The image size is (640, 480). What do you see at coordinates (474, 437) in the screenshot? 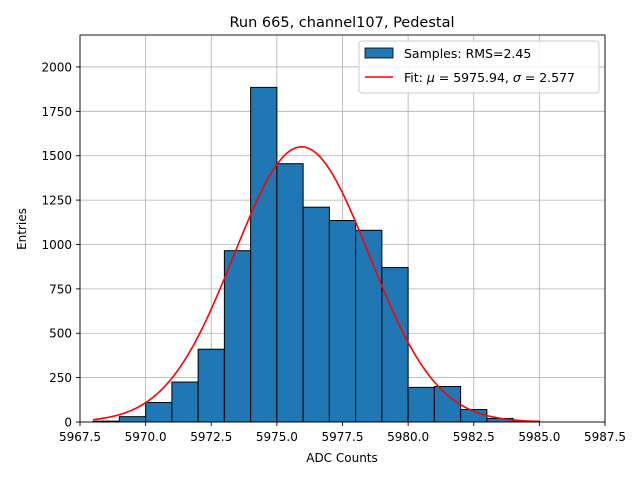
I see `x-tick-label: 5982.5` at bounding box center [474, 437].